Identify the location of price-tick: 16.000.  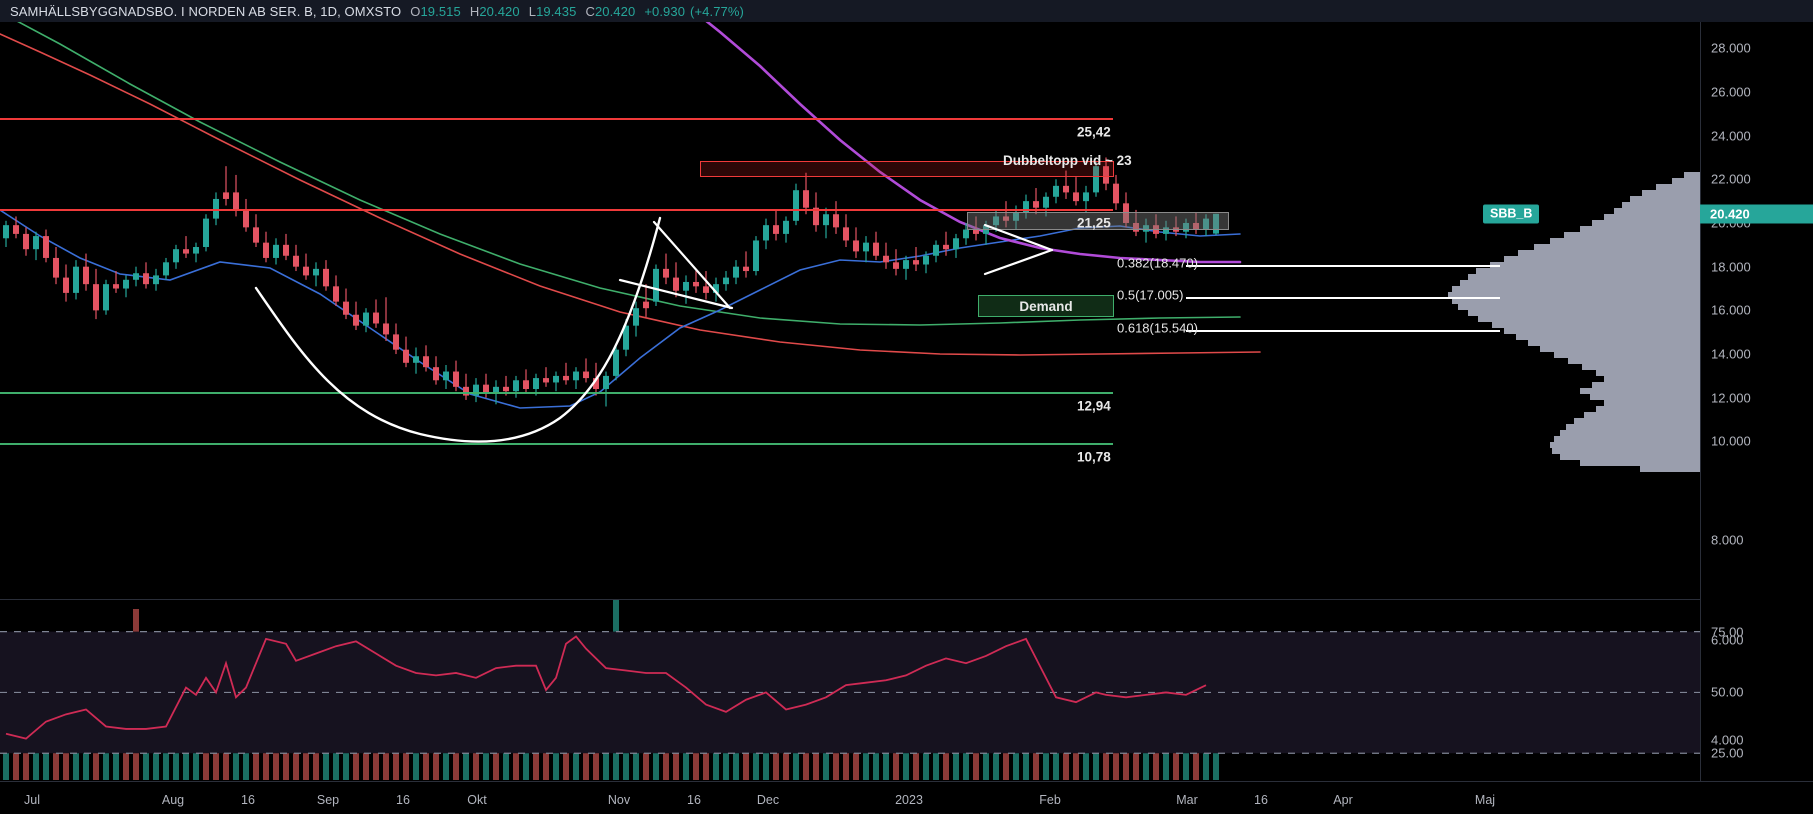
(1731, 310).